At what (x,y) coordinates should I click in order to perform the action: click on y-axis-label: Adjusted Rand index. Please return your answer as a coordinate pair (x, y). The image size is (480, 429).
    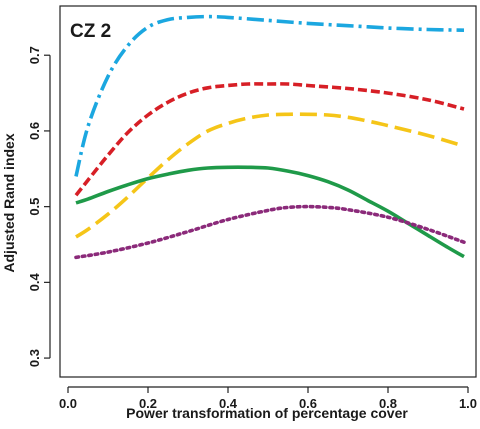
    Looking at the image, I should click on (9, 202).